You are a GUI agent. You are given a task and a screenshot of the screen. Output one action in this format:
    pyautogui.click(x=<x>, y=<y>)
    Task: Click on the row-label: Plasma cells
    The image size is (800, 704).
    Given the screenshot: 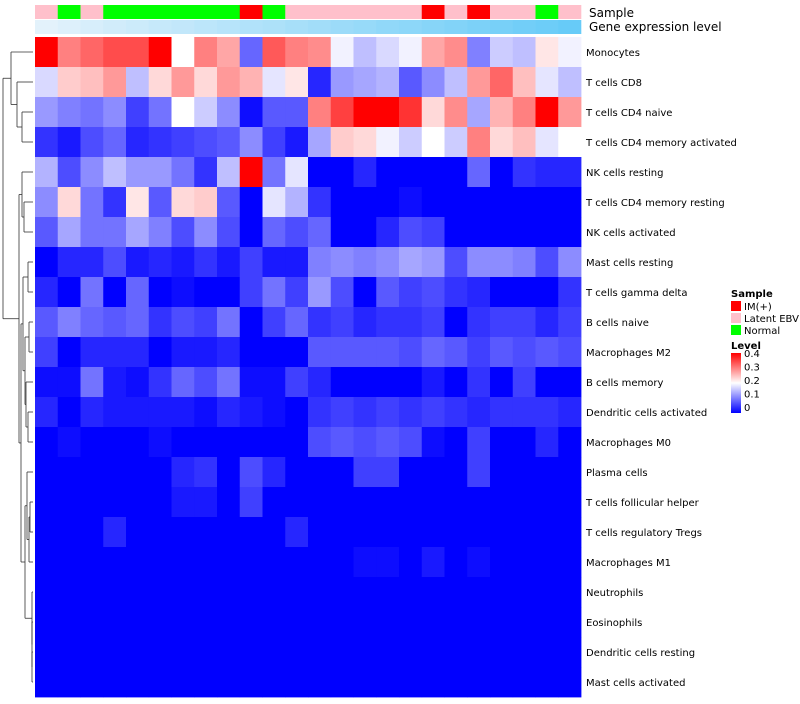 What is the action you would take?
    pyautogui.click(x=617, y=473)
    